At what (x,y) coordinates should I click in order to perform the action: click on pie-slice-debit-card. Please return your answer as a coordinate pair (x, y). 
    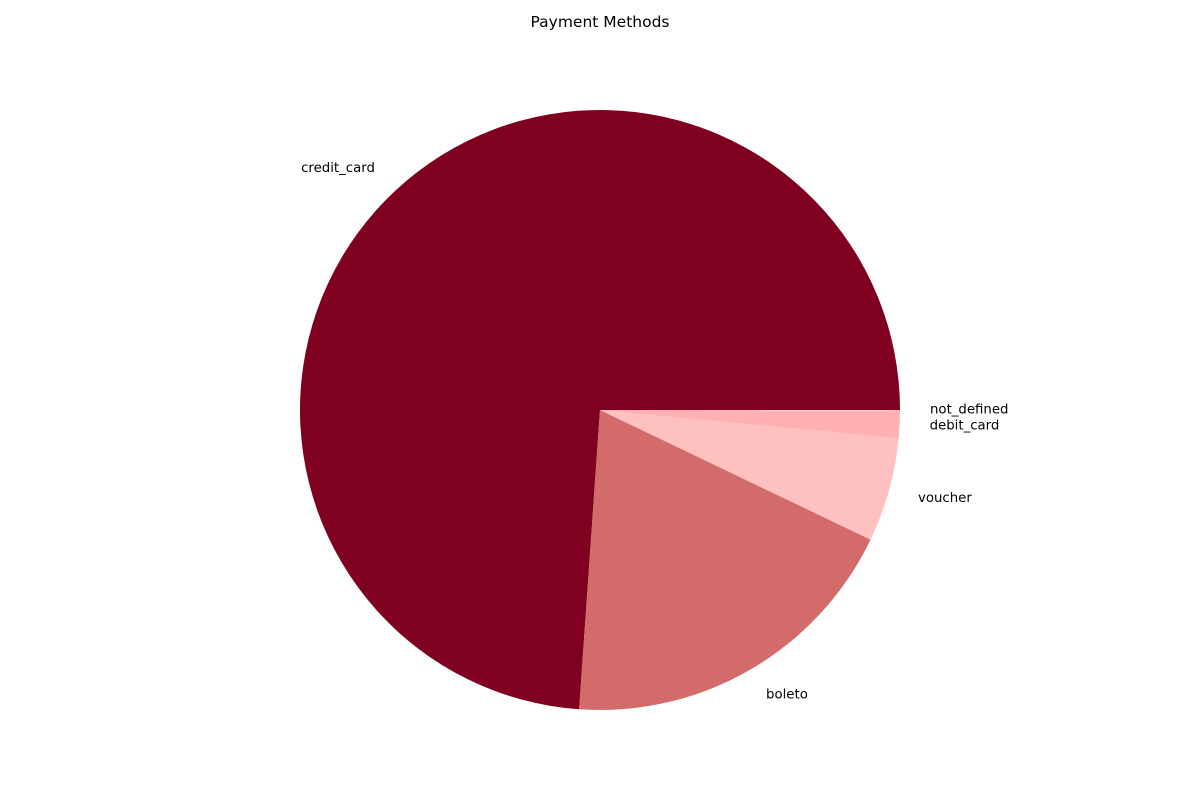
    Looking at the image, I should click on (750, 424).